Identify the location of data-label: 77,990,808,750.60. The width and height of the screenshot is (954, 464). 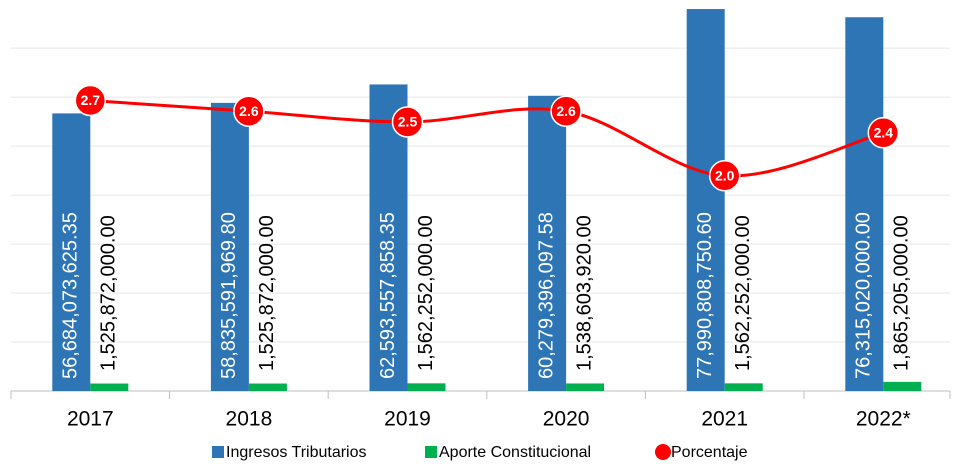
(705, 295).